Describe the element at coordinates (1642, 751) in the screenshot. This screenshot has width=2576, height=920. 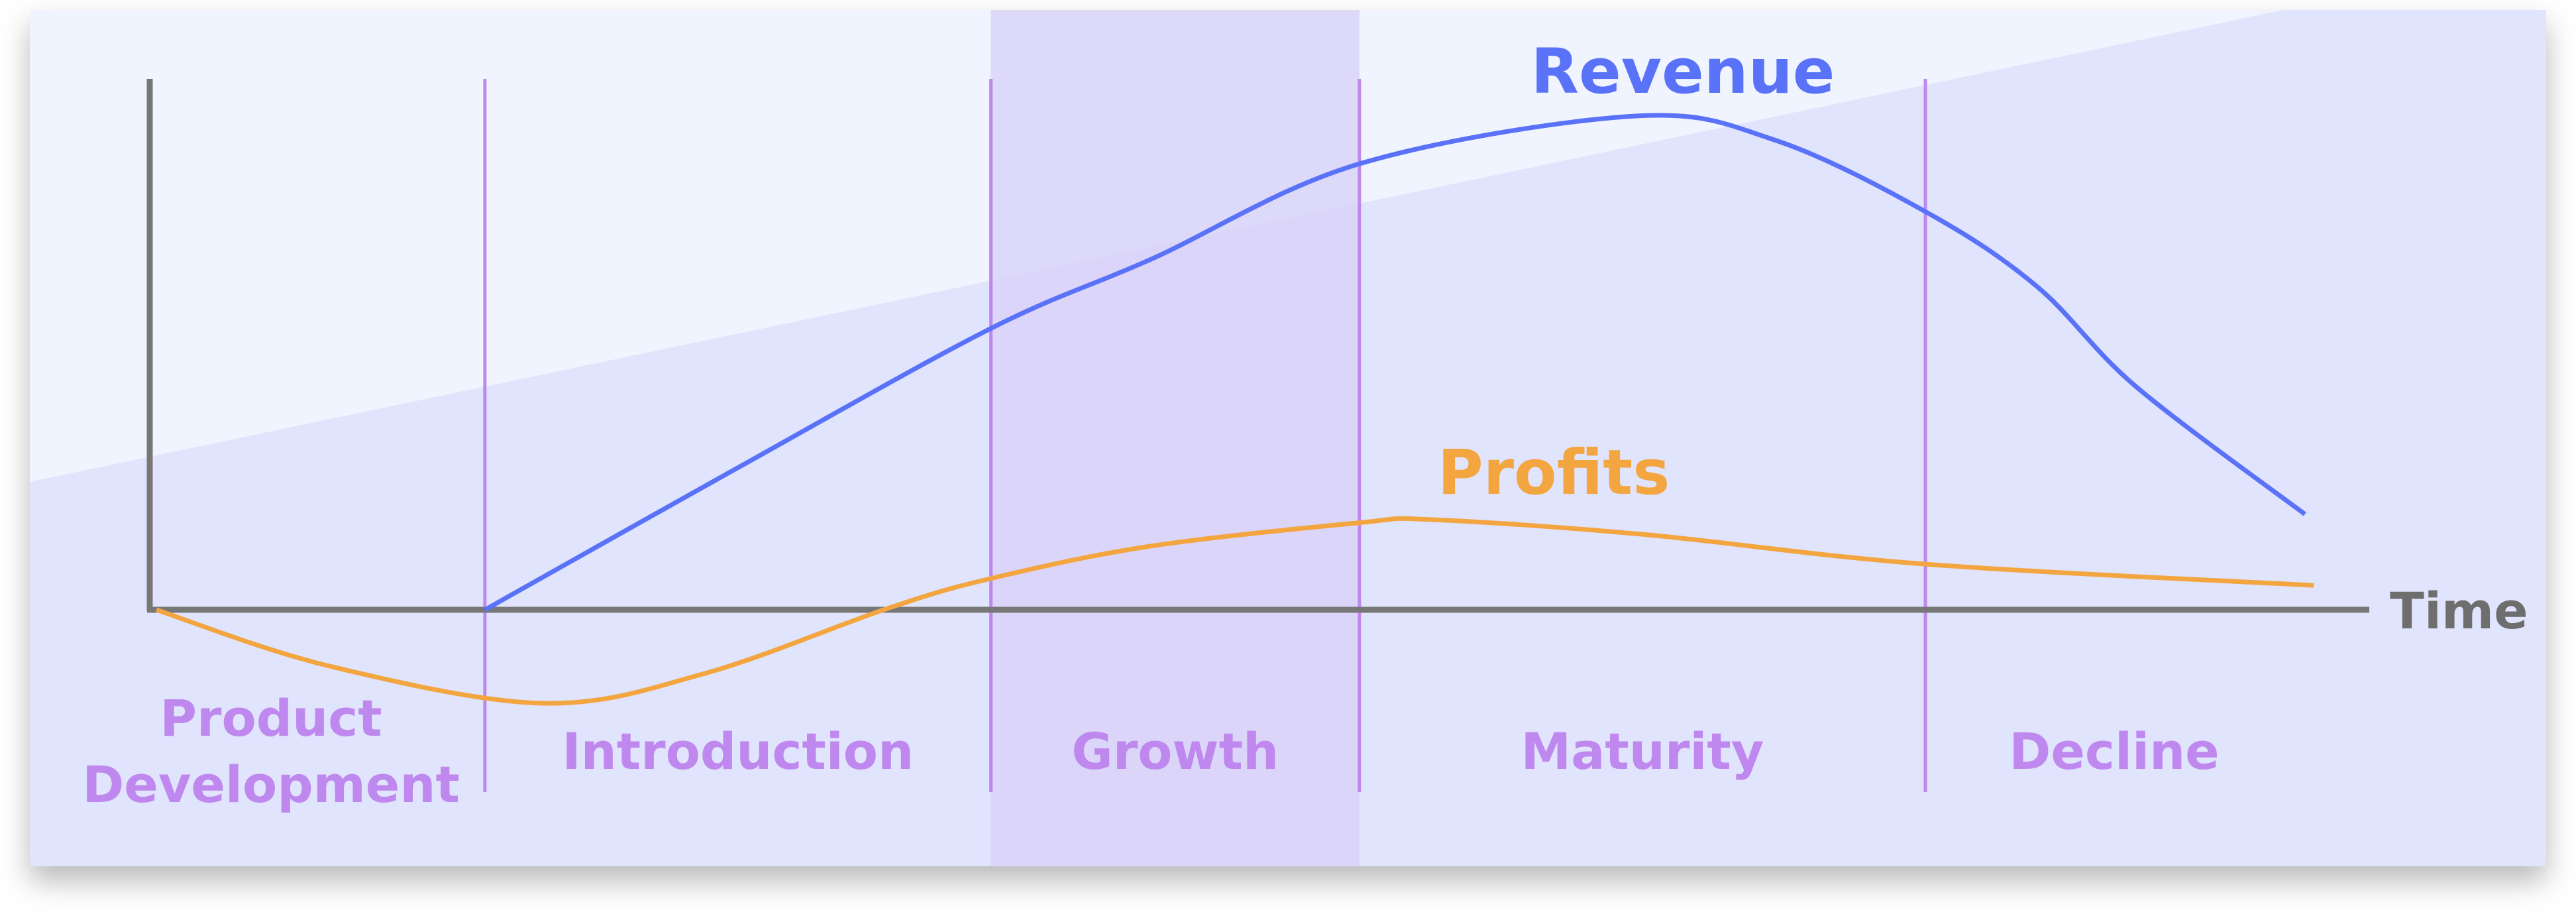
I see `phase-label-maturity: Maturity` at that location.